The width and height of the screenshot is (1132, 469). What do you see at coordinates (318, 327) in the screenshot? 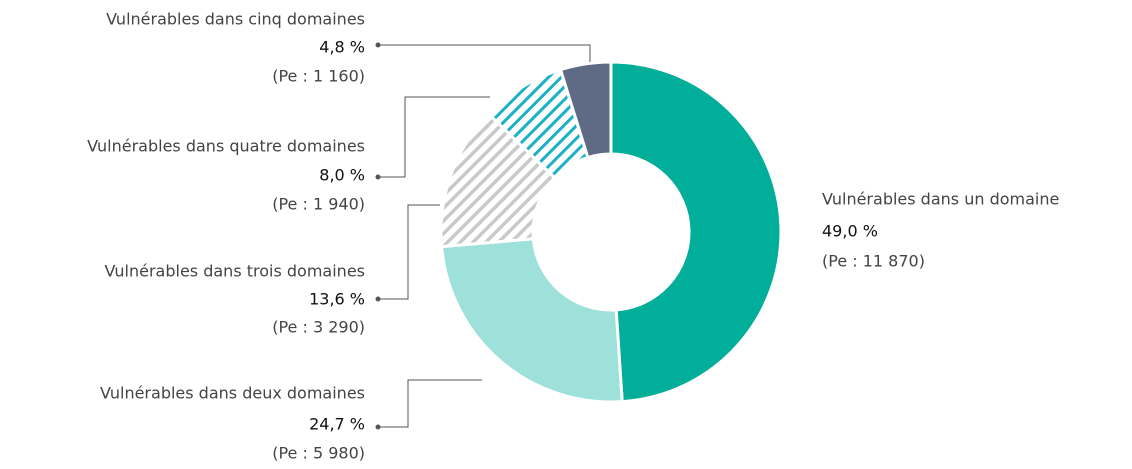
I see `annotation: (Pe : 3 290)` at bounding box center [318, 327].